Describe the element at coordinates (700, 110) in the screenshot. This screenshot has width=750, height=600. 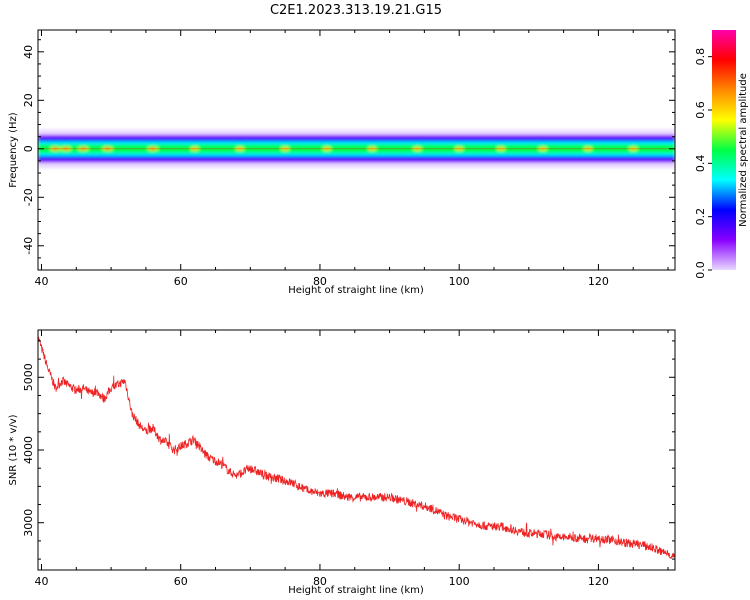
I see `colorbar-tick-label: 0.6` at that location.